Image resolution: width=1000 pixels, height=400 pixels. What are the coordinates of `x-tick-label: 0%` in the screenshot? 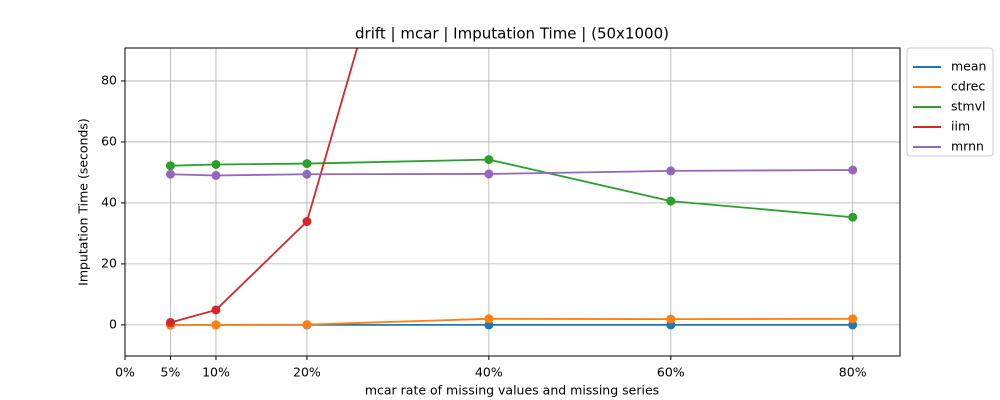 It's located at (125, 372).